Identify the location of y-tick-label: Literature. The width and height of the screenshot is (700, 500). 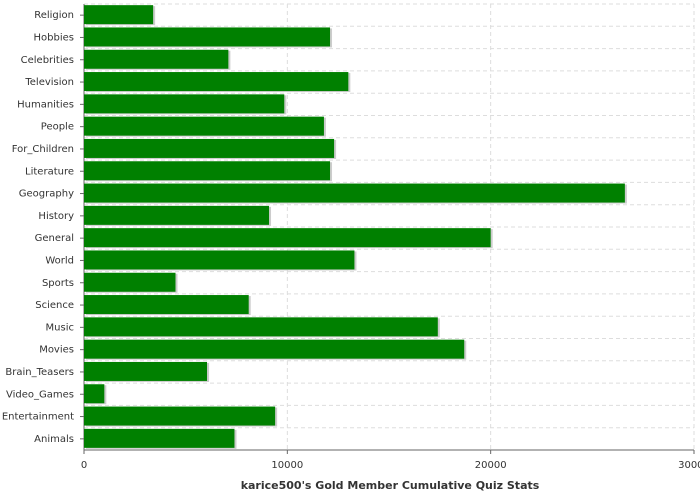
(49, 171).